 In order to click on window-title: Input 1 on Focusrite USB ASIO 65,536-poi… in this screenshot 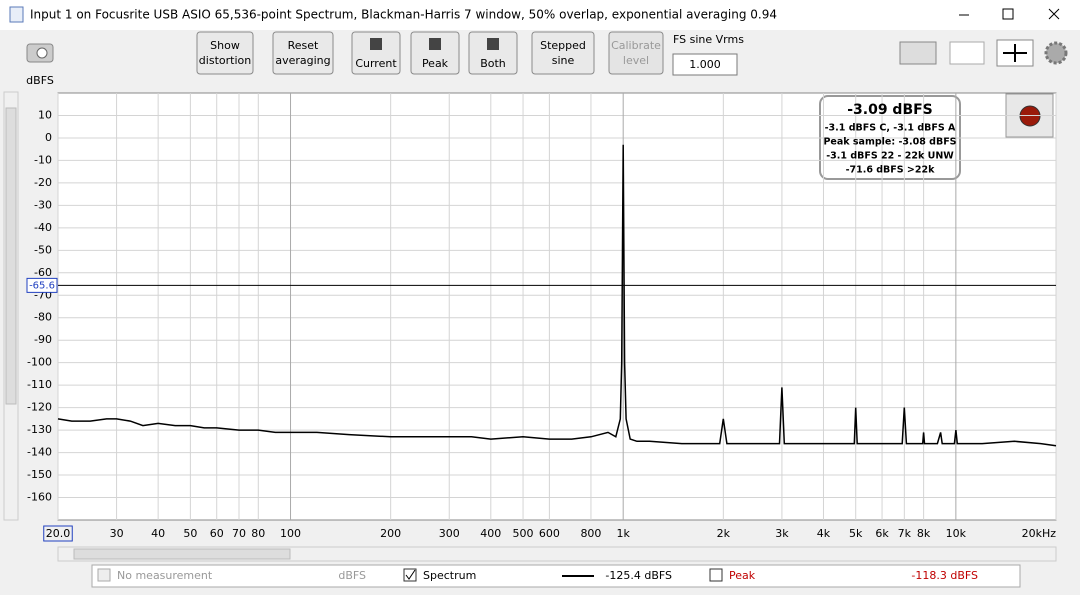, I will do `click(403, 15)`.